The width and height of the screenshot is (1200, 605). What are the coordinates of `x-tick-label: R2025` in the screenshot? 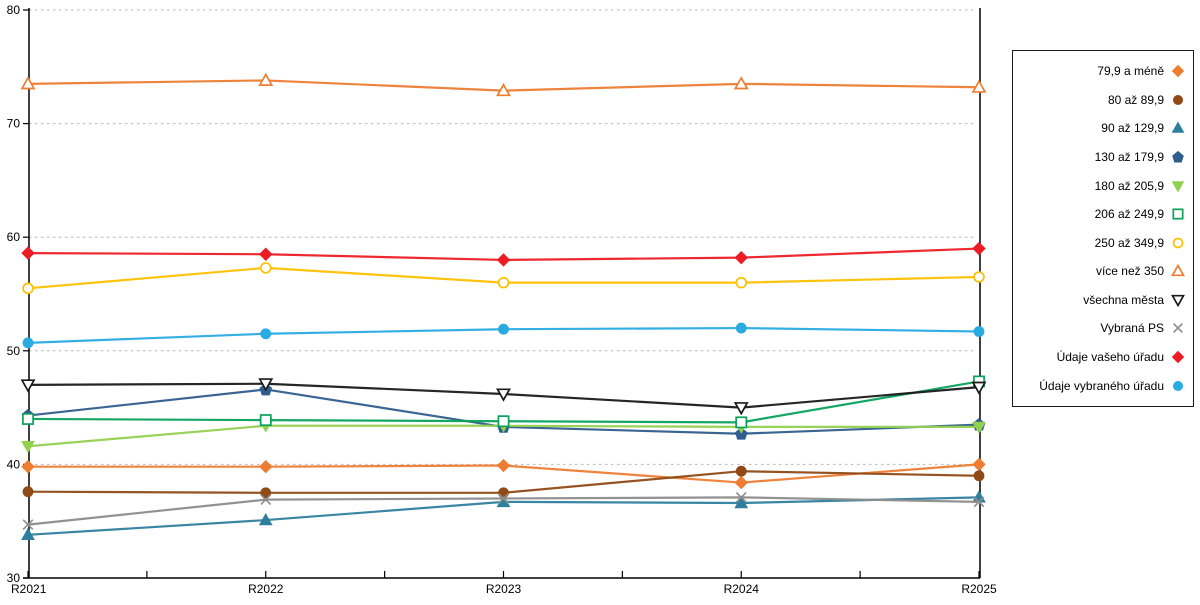 It's located at (979, 589).